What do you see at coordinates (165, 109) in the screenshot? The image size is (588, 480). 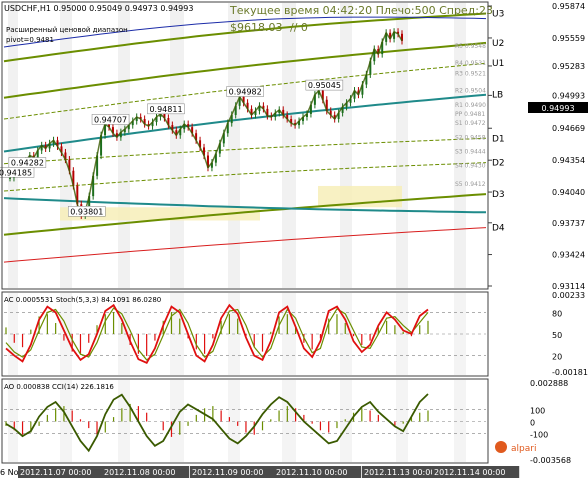 I see `price-level-label: 0.94811` at bounding box center [165, 109].